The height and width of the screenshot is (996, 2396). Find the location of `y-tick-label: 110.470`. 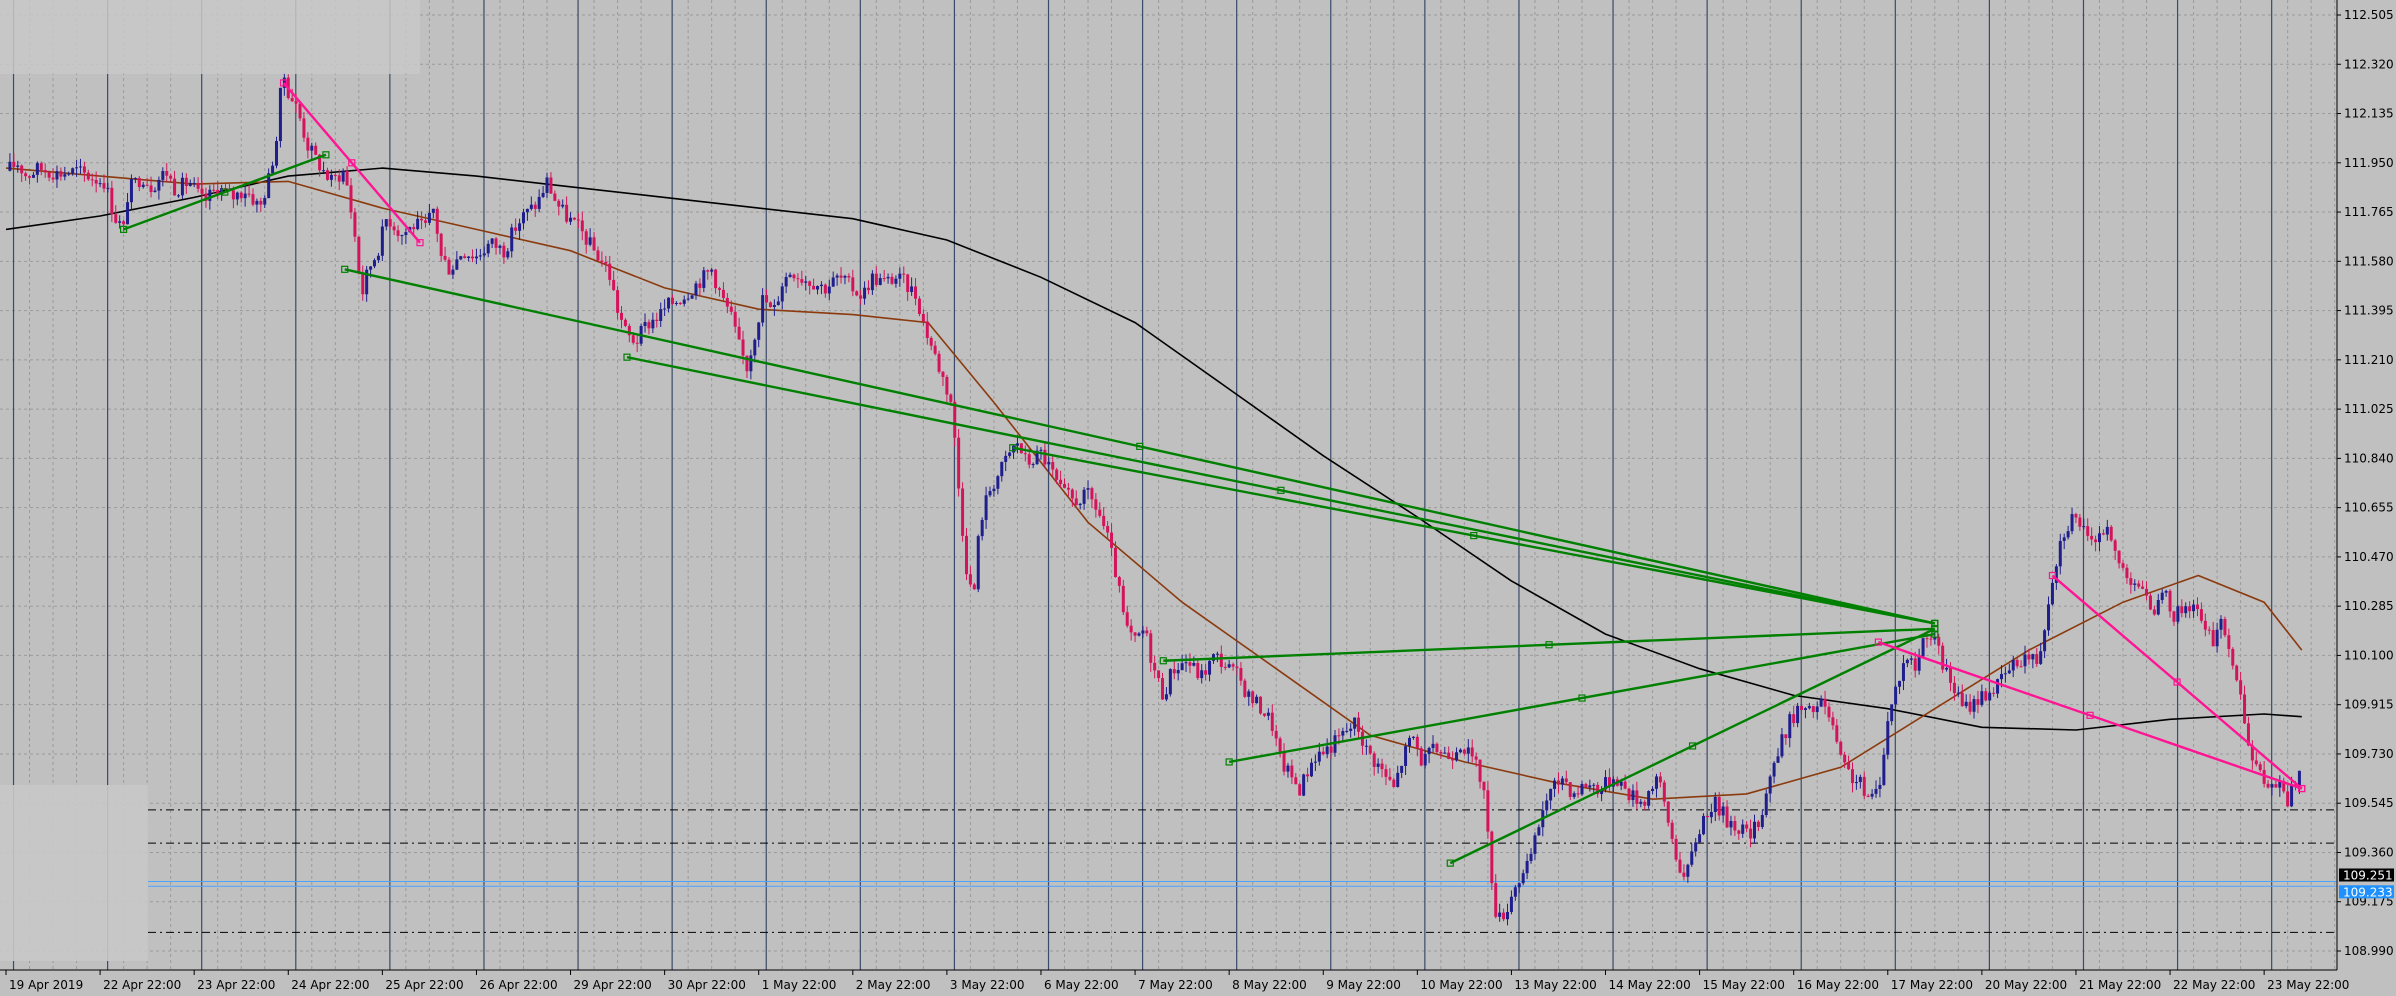

y-tick-label: 110.470 is located at coordinates (2369, 557).